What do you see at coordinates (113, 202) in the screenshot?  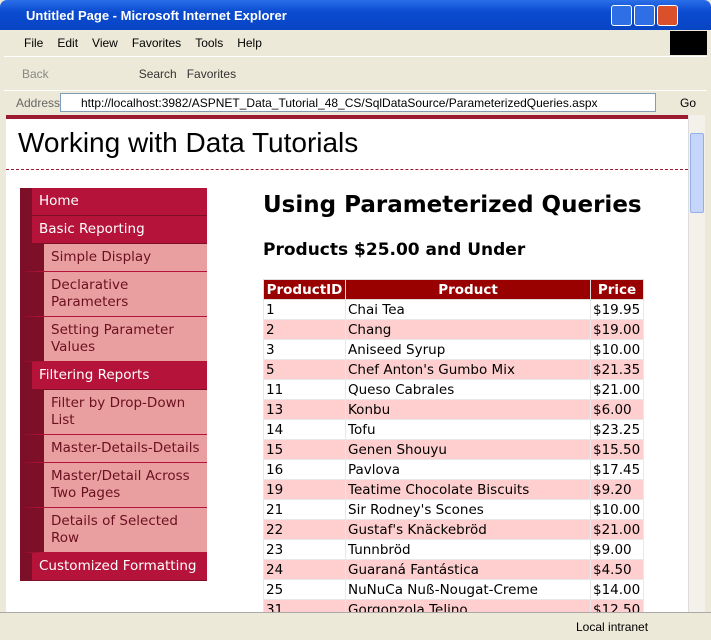 I see `nav-link: Home` at bounding box center [113, 202].